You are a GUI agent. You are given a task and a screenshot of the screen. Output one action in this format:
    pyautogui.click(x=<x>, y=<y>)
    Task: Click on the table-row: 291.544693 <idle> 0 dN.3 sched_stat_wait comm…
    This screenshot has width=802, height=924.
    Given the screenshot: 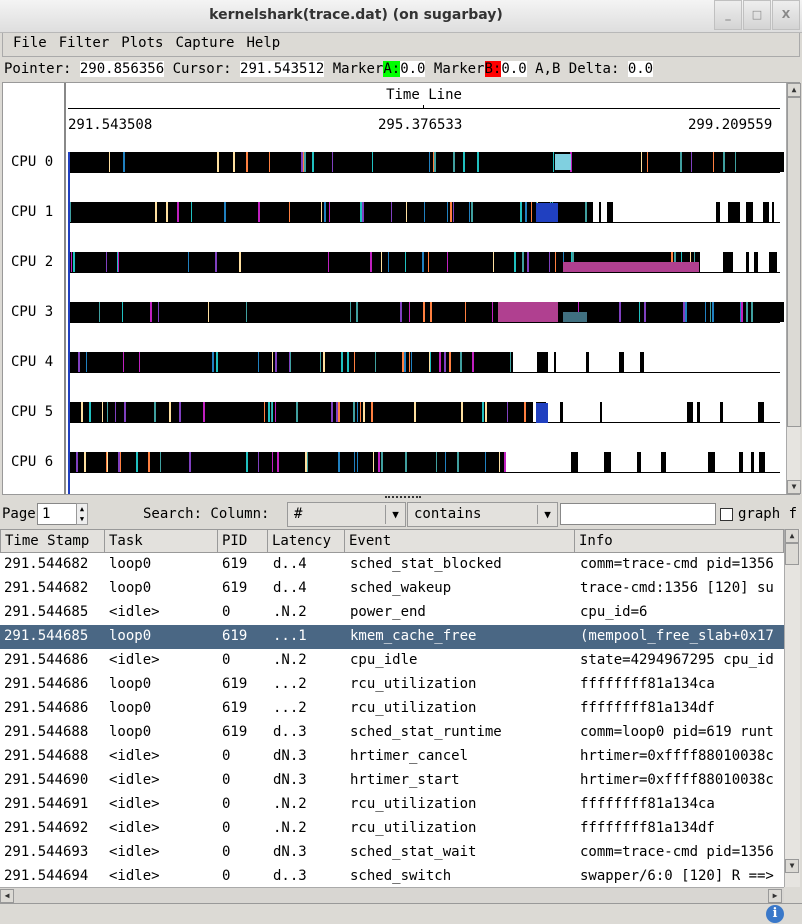 What is the action you would take?
    pyautogui.click(x=392, y=853)
    